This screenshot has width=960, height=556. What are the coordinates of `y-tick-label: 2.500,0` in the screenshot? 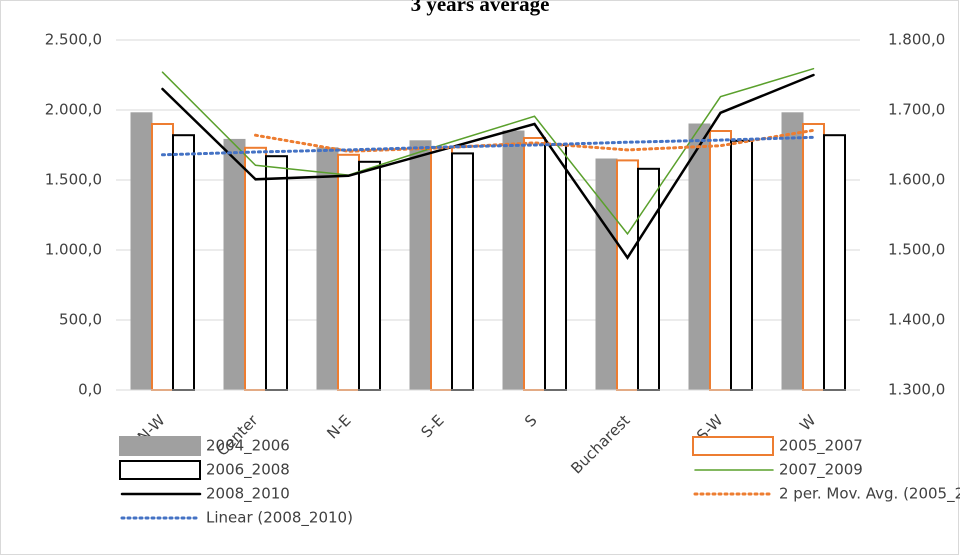 It's located at (73, 40).